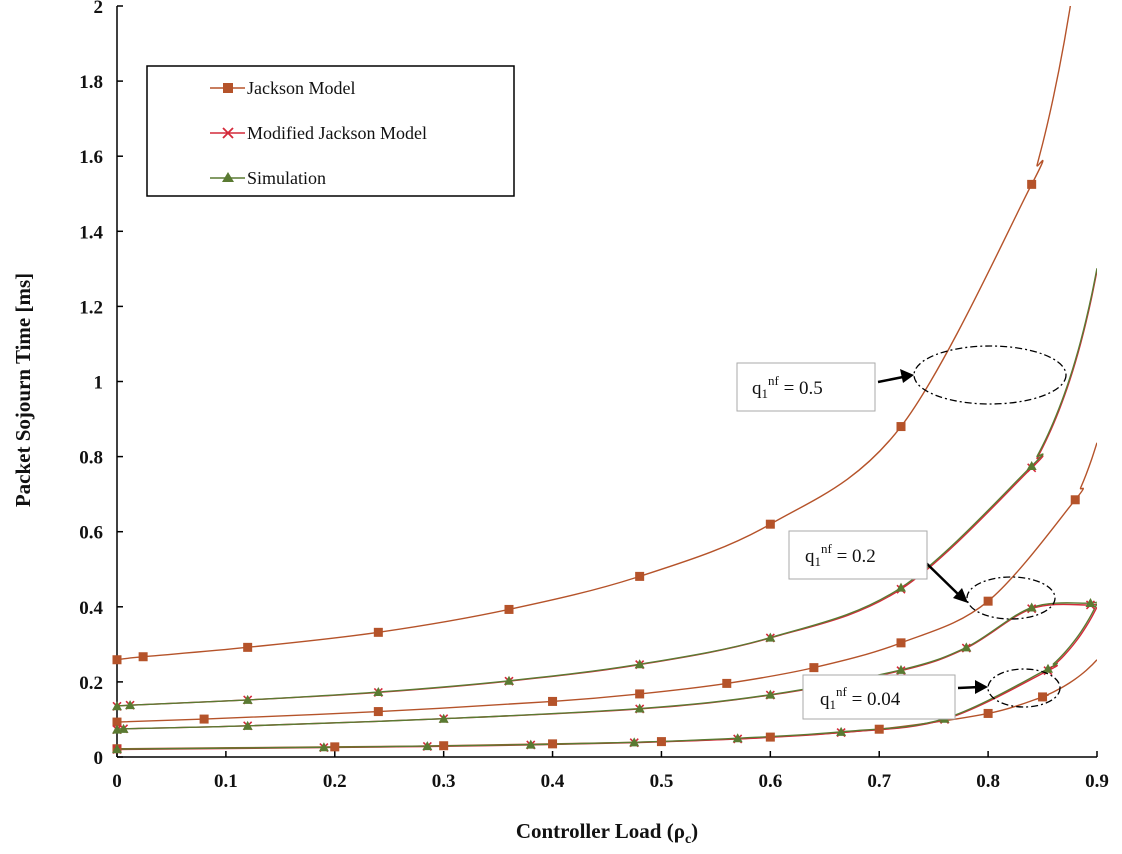  What do you see at coordinates (23, 390) in the screenshot?
I see `y-axis-title: Packet Sojourn Time [ms]` at bounding box center [23, 390].